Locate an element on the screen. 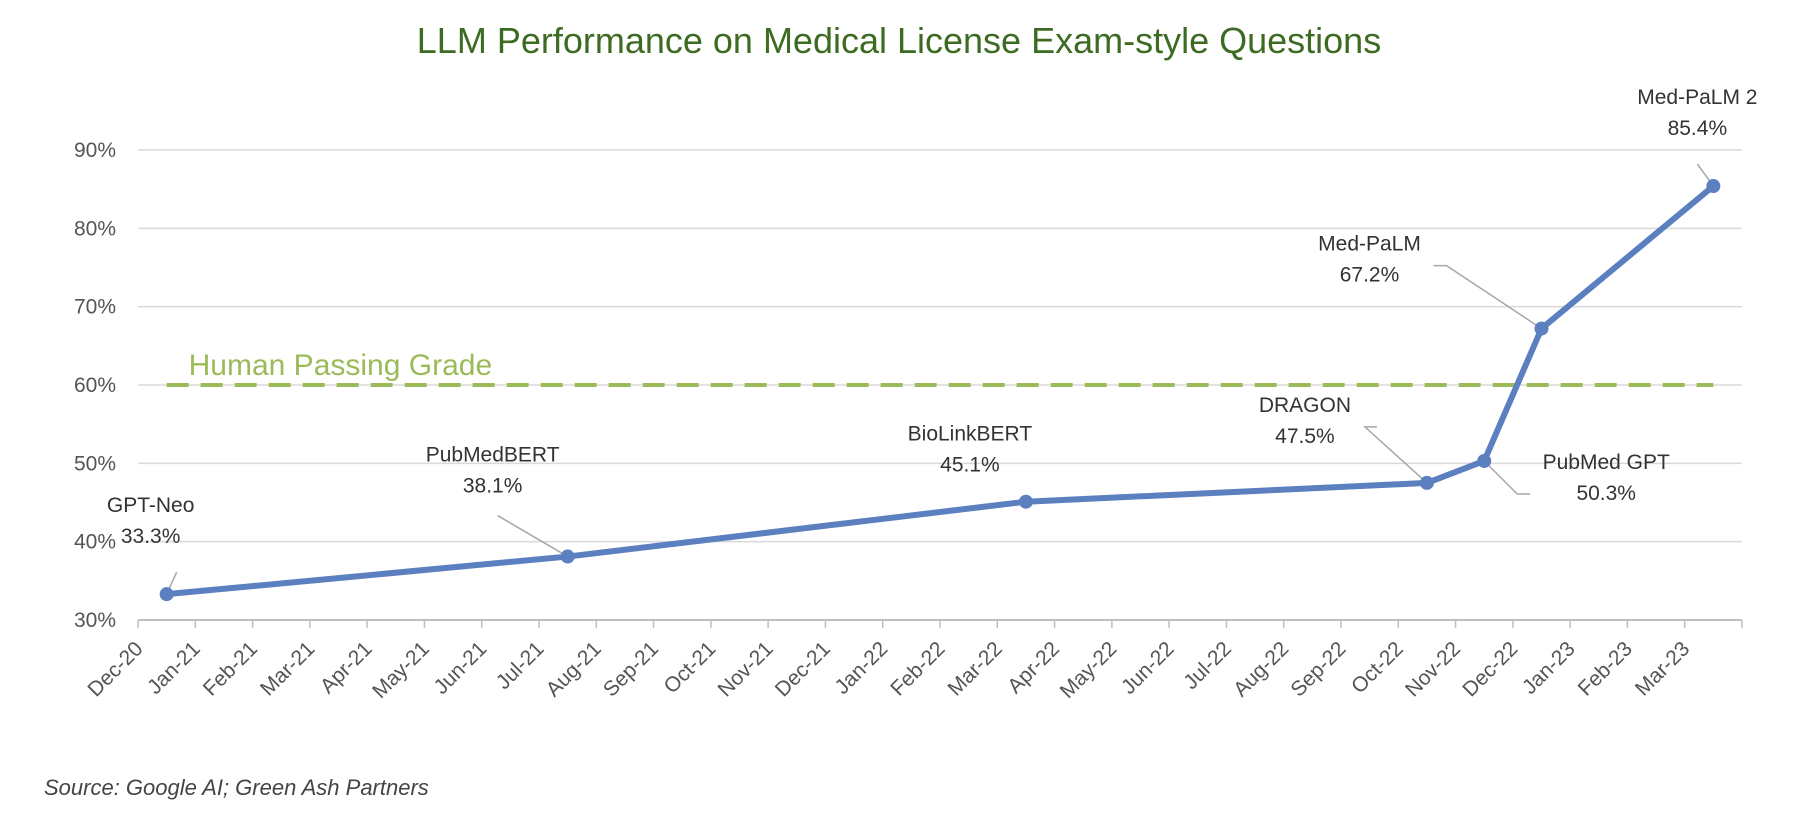 The width and height of the screenshot is (1798, 829). x-tick-label: Oct-22 is located at coordinates (1377, 667).